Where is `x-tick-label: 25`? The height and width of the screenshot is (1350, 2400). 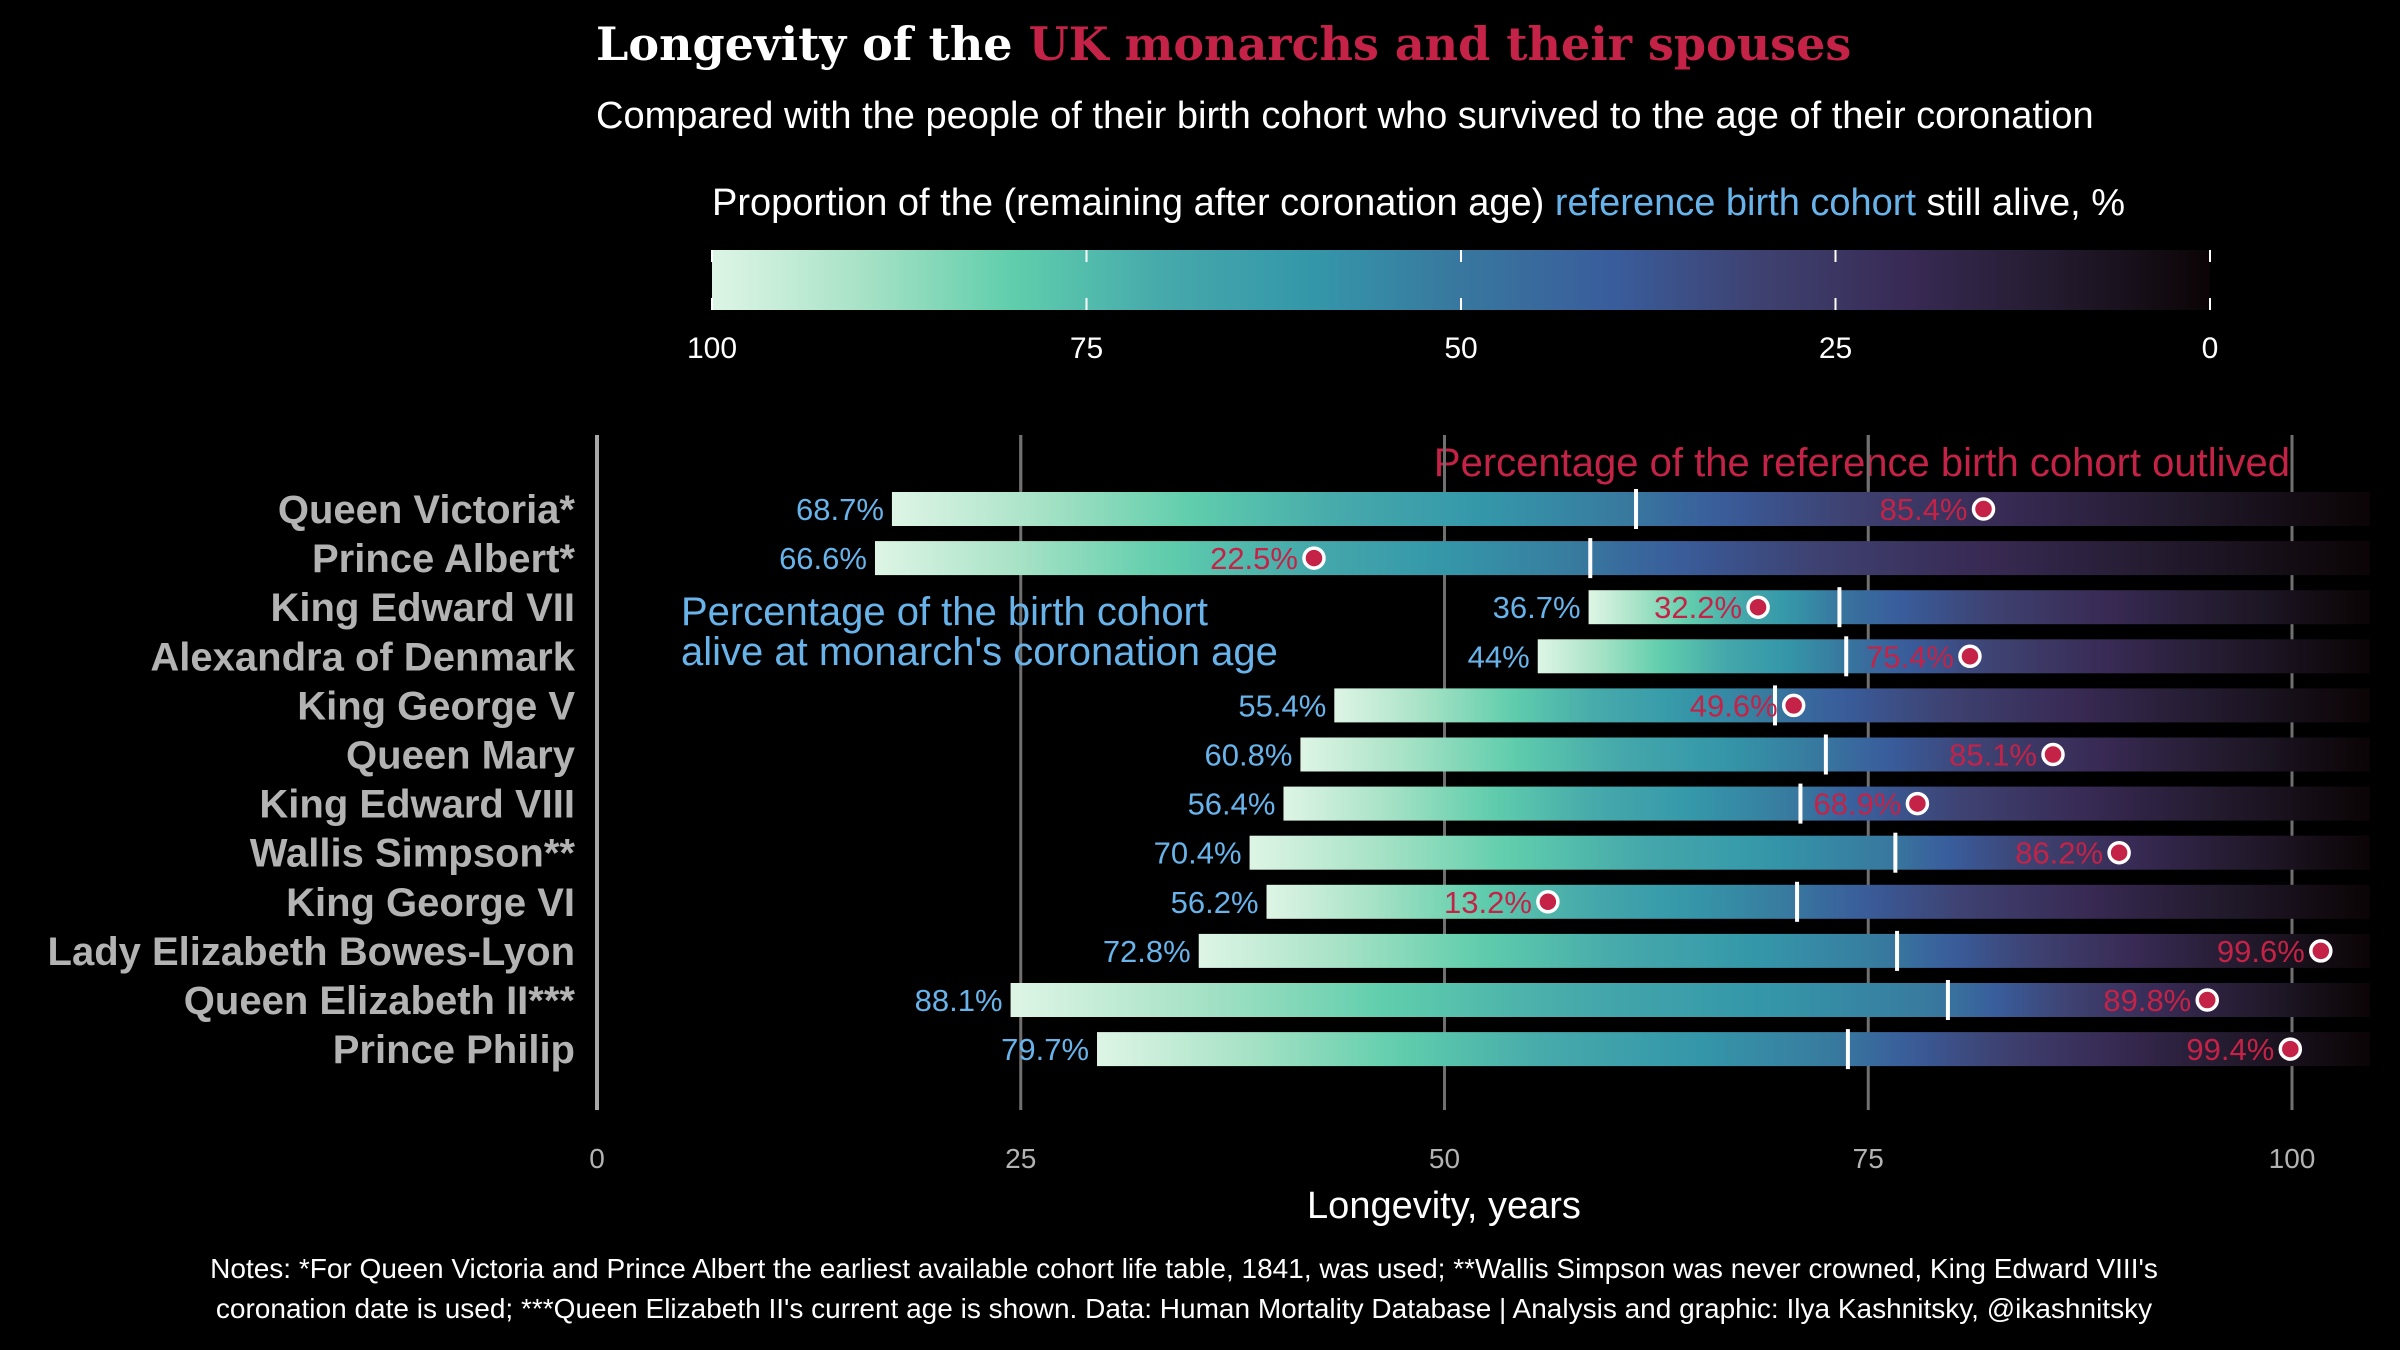 x-tick-label: 25 is located at coordinates (1020, 1158).